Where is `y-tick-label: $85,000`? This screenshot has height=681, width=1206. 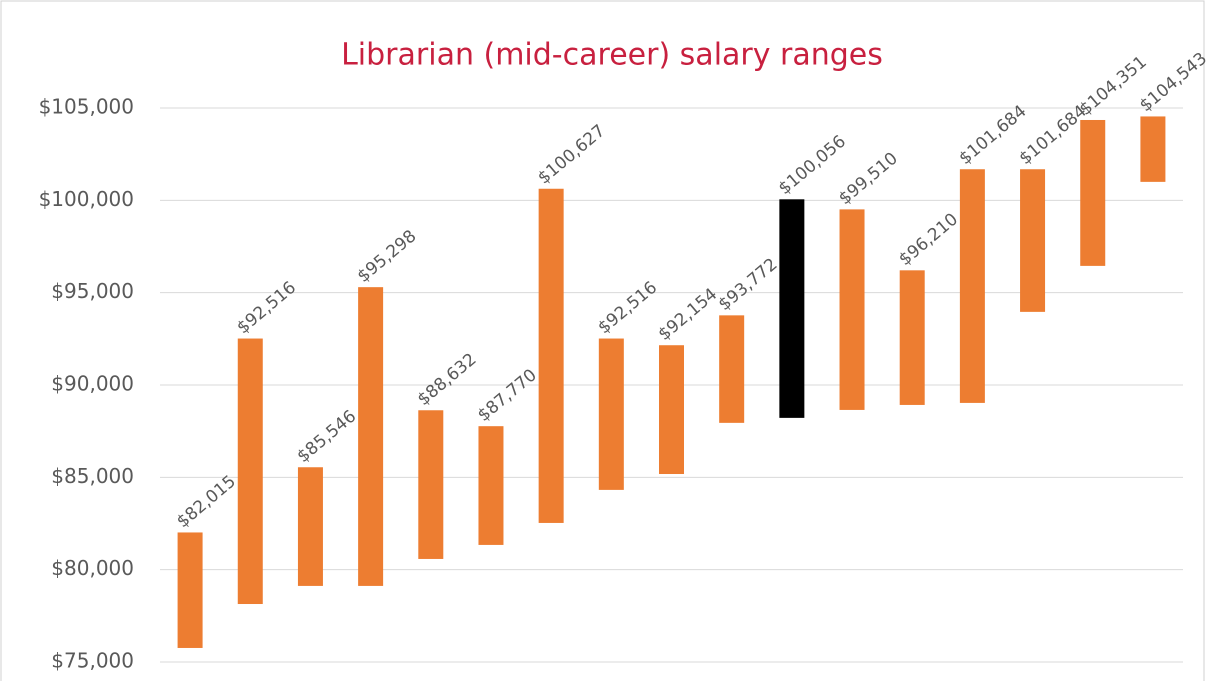
y-tick-label: $85,000 is located at coordinates (92, 476).